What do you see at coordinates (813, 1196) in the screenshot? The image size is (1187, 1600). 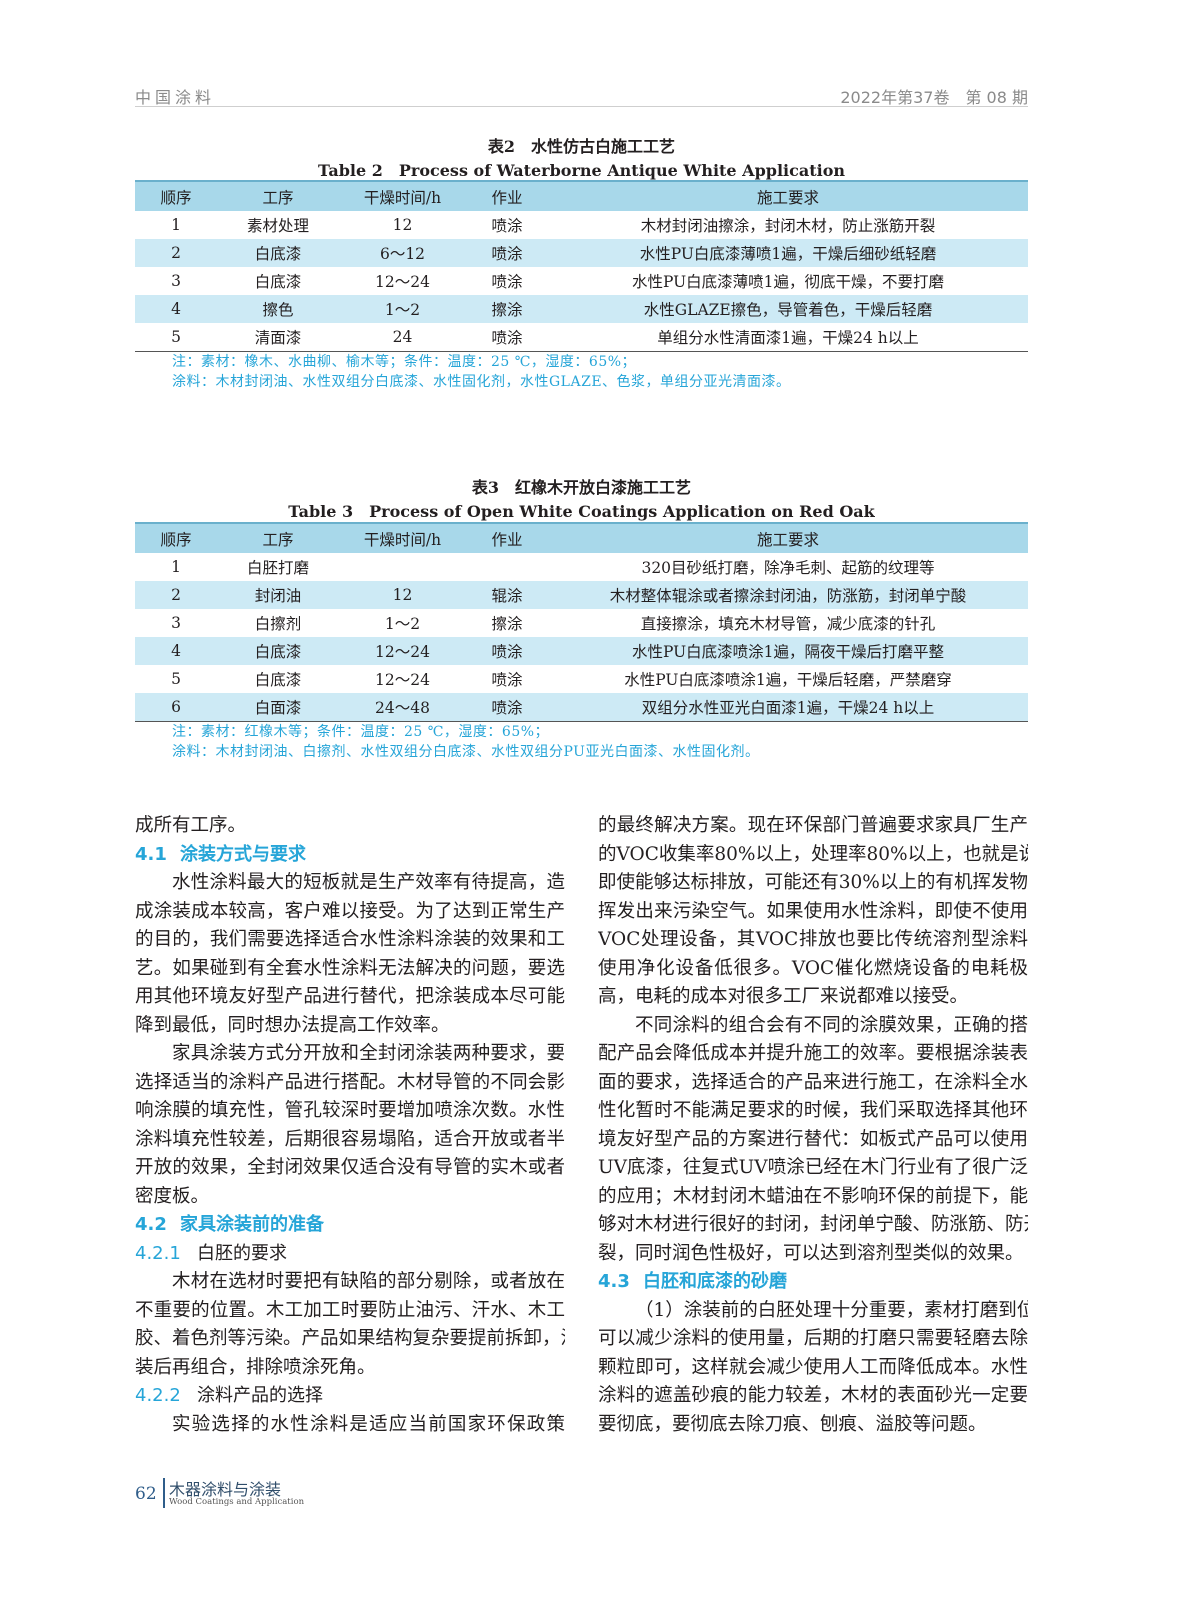 I see `paragraph-line: 的应用；木材封闭木蜡油在不影响环保的前提下，能` at bounding box center [813, 1196].